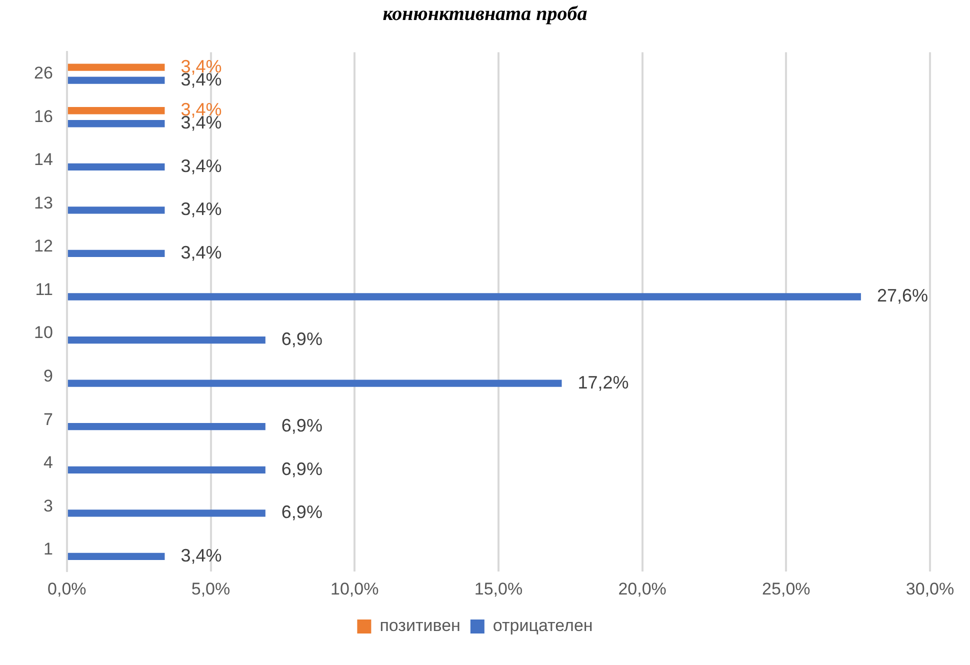 This screenshot has width=970, height=665. What do you see at coordinates (48, 549) in the screenshot?
I see `y-tick-label: 1` at bounding box center [48, 549].